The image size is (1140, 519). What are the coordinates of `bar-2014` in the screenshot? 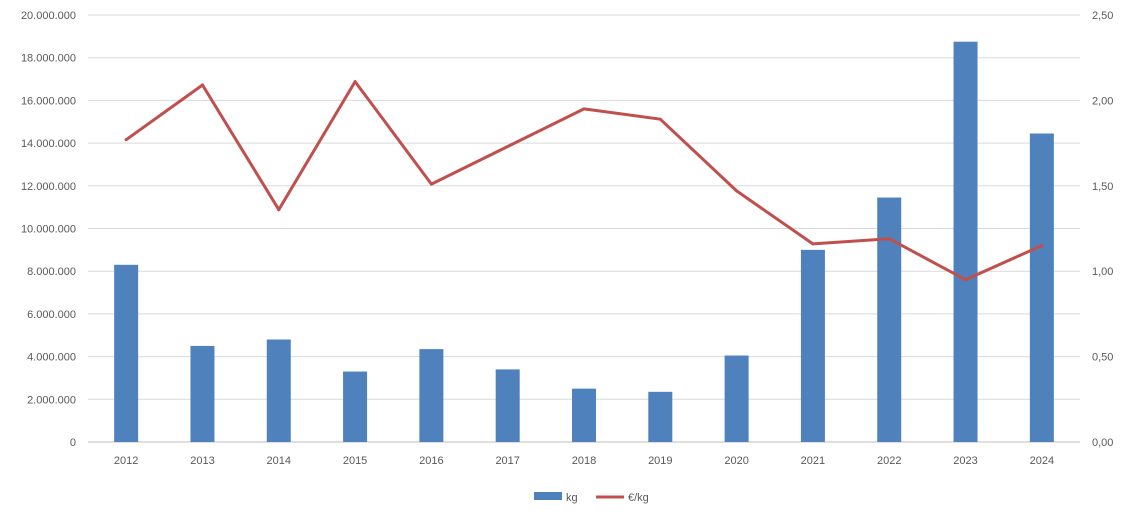 It's located at (278, 390).